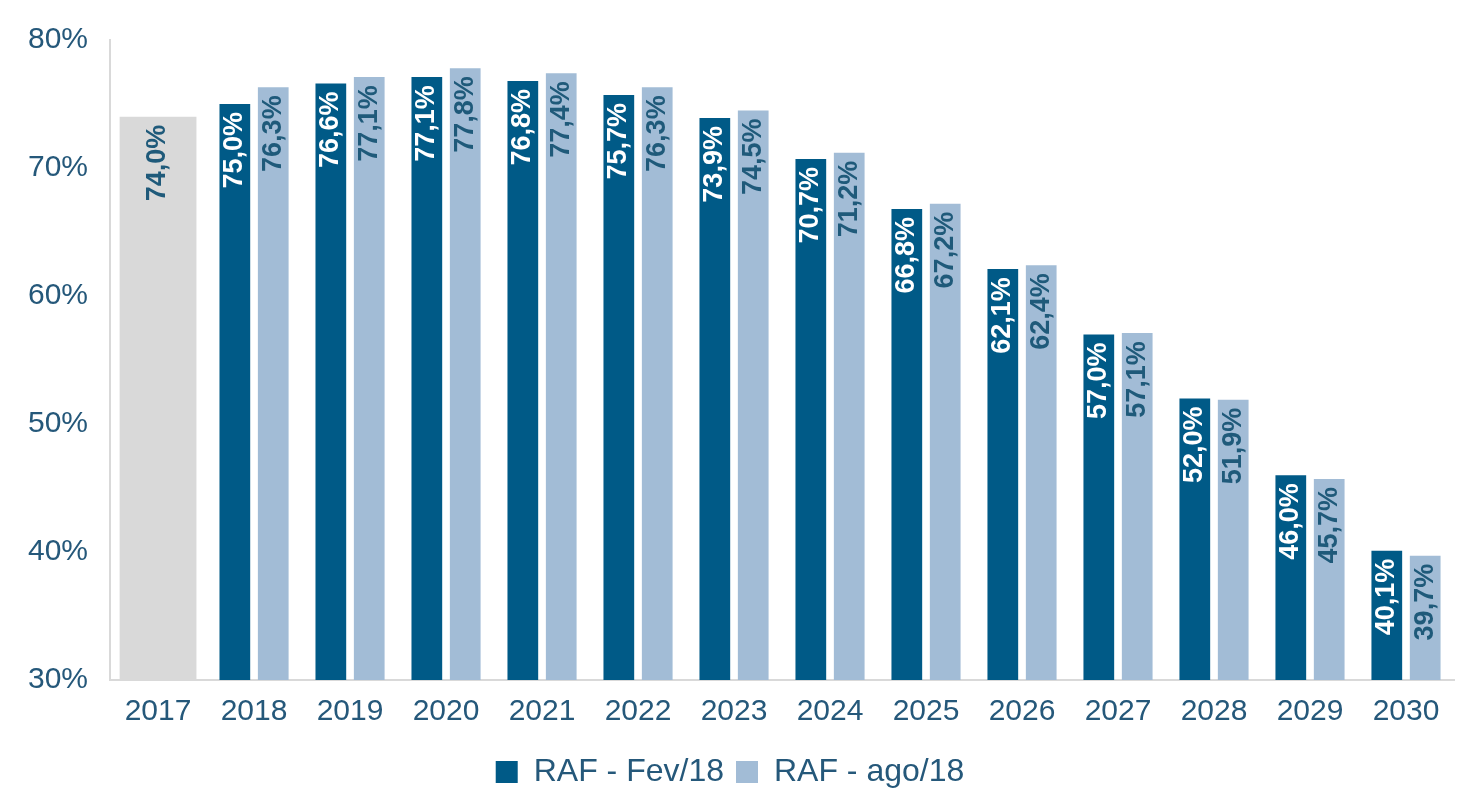  What do you see at coordinates (1327, 525) in the screenshot?
I see `data-label: 45,7%` at bounding box center [1327, 525].